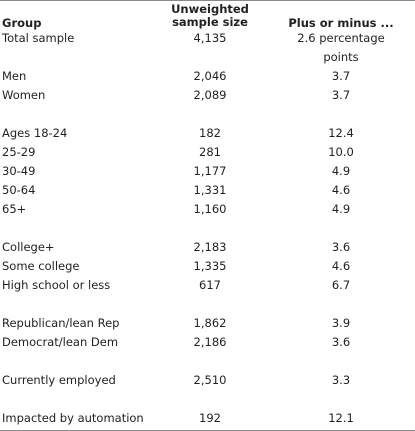 The image size is (415, 431). I want to click on row-margin: 12.1, so click(341, 418).